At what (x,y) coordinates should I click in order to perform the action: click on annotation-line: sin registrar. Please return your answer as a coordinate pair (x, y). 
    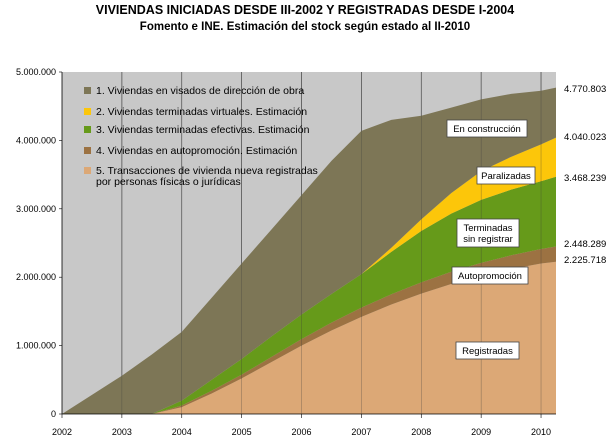
    Looking at the image, I should click on (488, 239).